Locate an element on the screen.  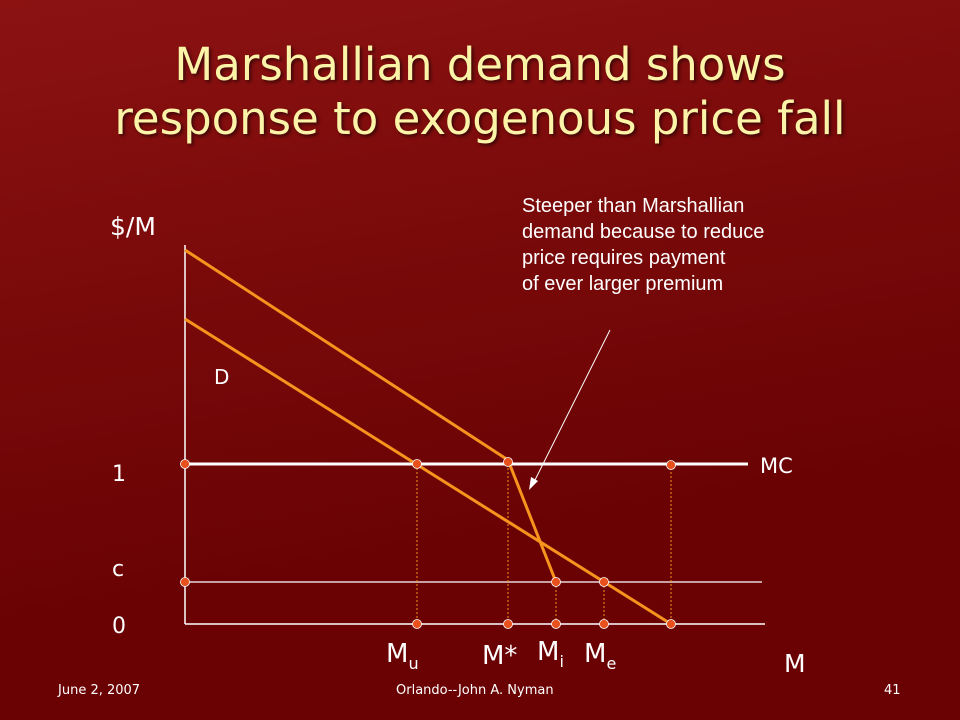
mstar-axis-point is located at coordinates (508, 624).